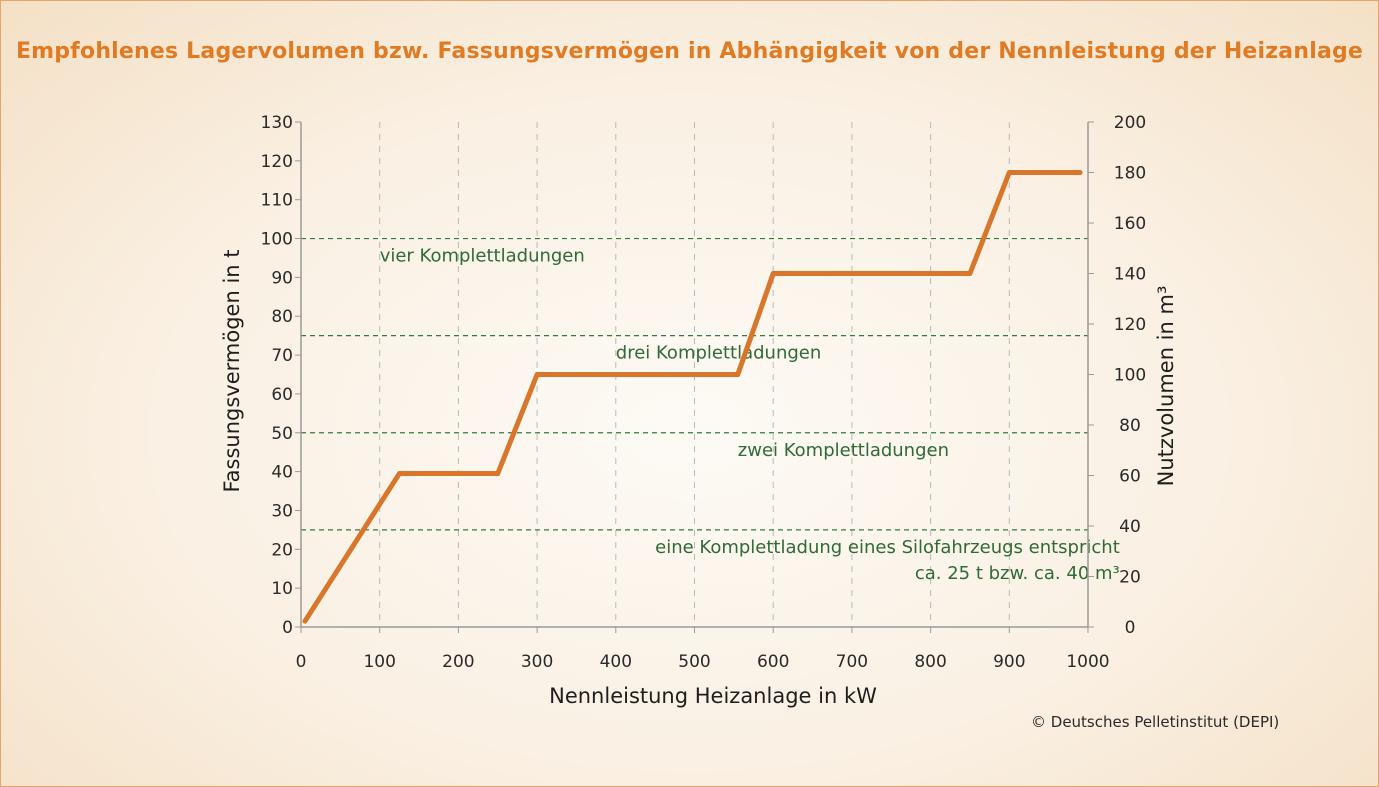  Describe the element at coordinates (1130, 426) in the screenshot. I see `y2-tick-label-80: 80` at that location.